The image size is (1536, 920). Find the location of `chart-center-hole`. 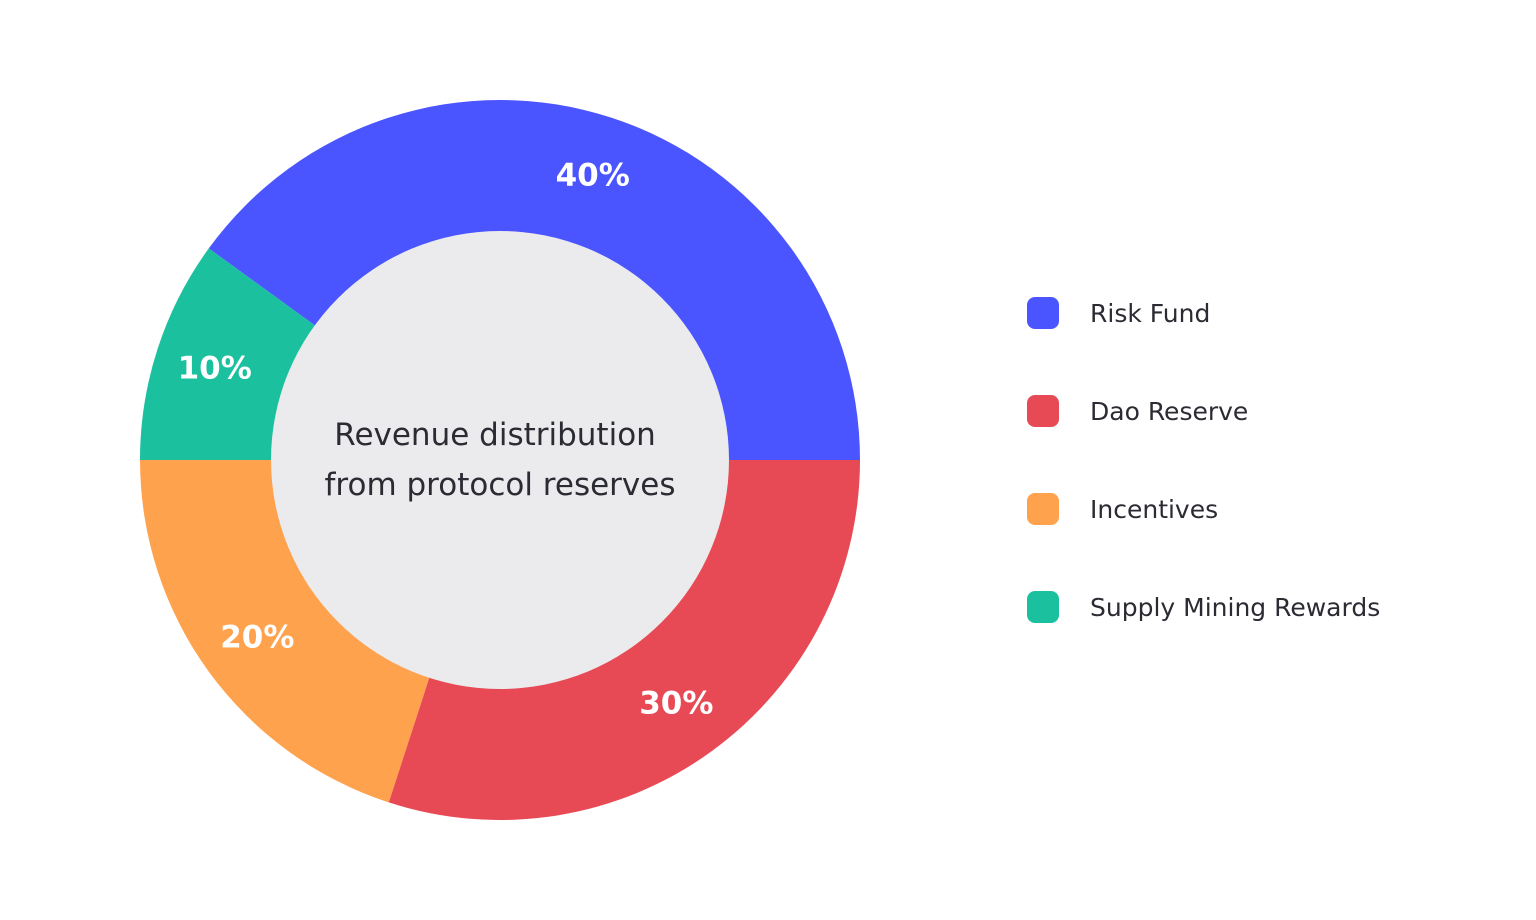

chart-center-hole is located at coordinates (500, 460).